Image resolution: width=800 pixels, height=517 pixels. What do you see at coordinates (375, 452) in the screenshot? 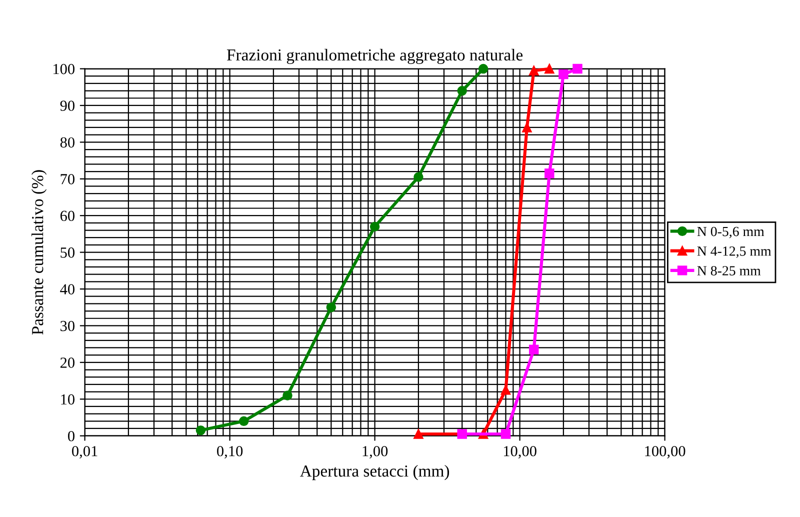
I see `x-tick-label: 1,00` at bounding box center [375, 452].